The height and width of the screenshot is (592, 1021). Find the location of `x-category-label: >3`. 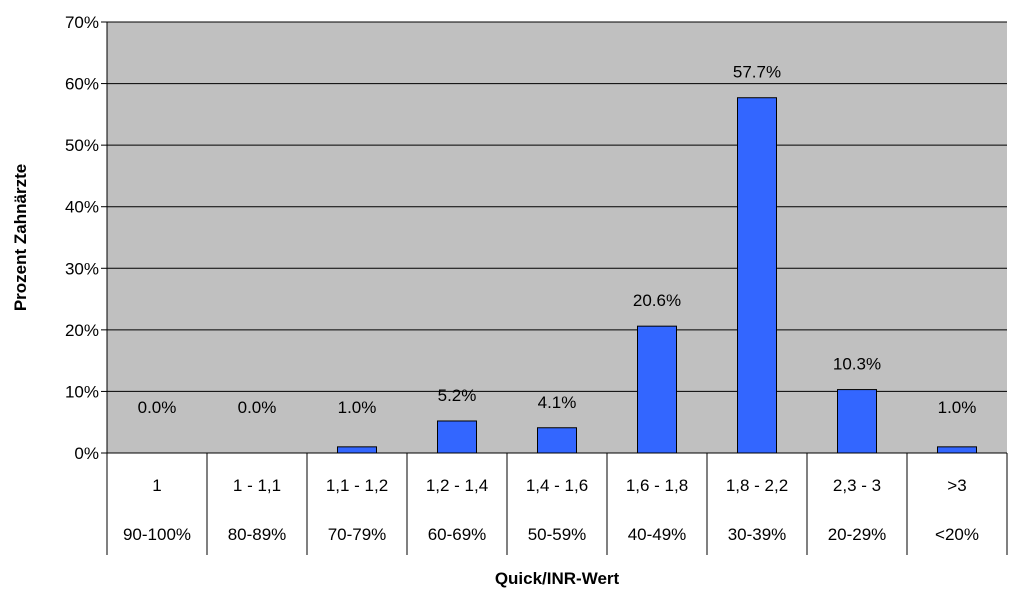

x-category-label: >3 is located at coordinates (956, 485).